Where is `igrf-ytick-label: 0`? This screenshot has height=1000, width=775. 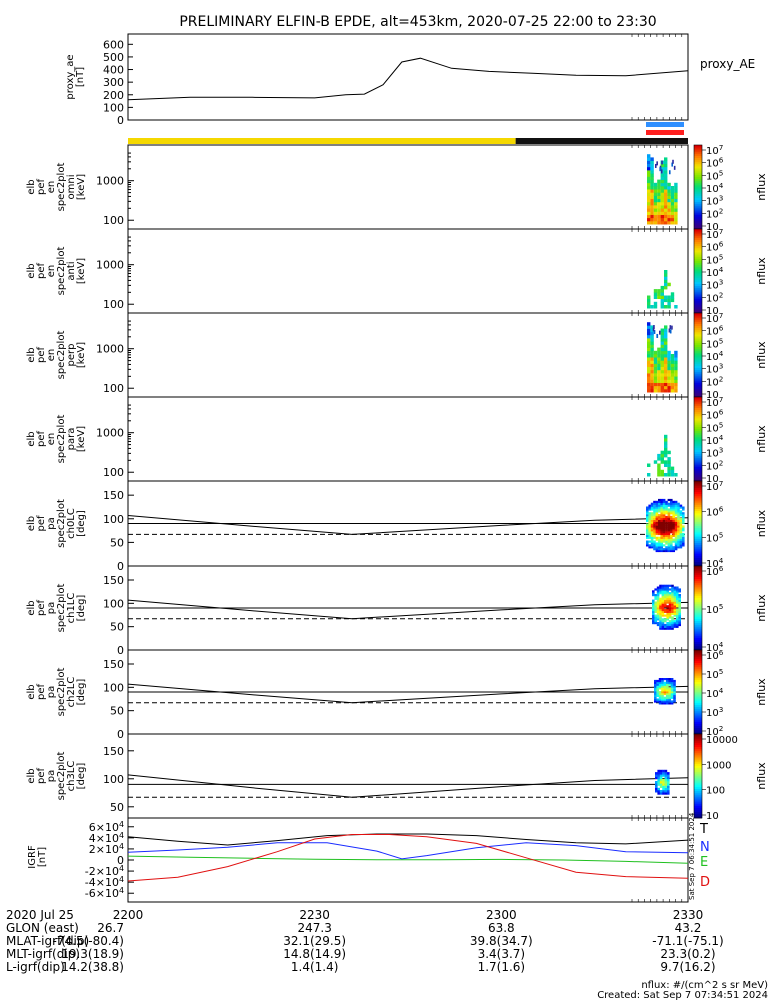 igrf-ytick-label: 0 is located at coordinates (120, 860).